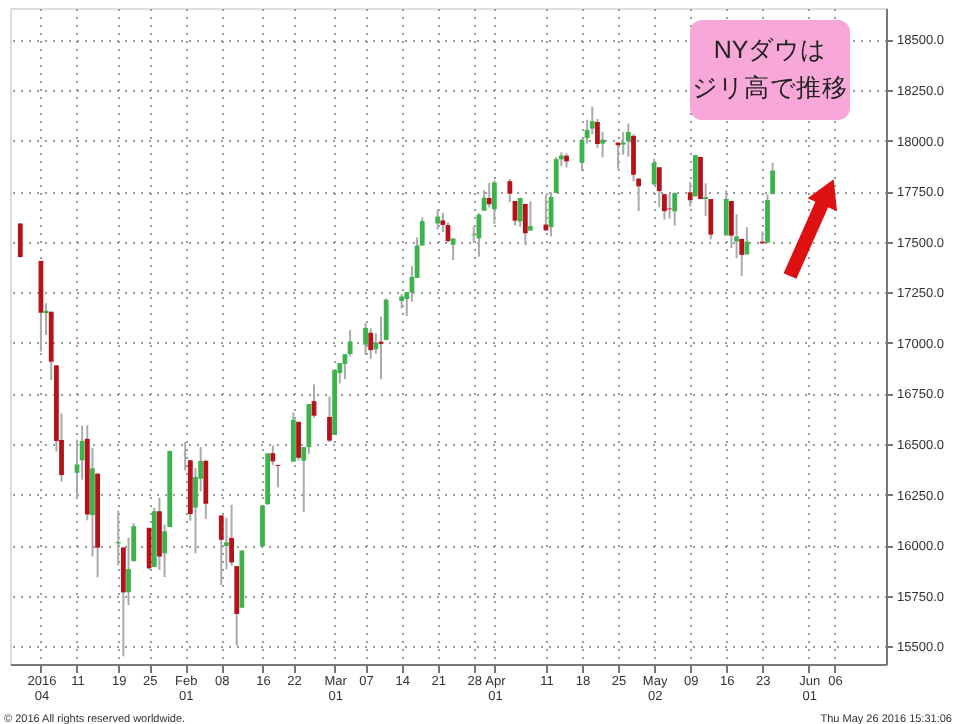 The image size is (956, 724). I want to click on annotation: NYダウは, so click(770, 50).